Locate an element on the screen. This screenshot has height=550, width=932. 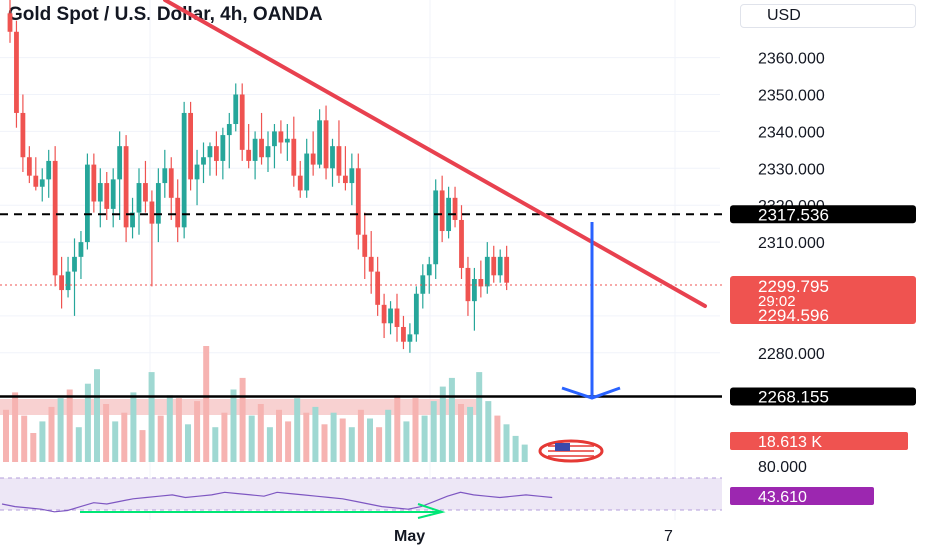
volume-value-label: 18.613 K is located at coordinates (790, 442).